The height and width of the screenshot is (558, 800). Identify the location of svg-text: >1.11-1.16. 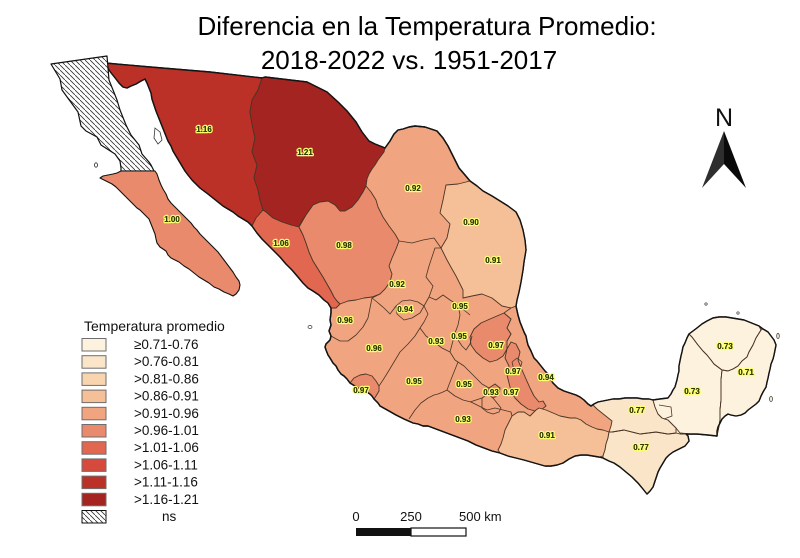
(166, 482).